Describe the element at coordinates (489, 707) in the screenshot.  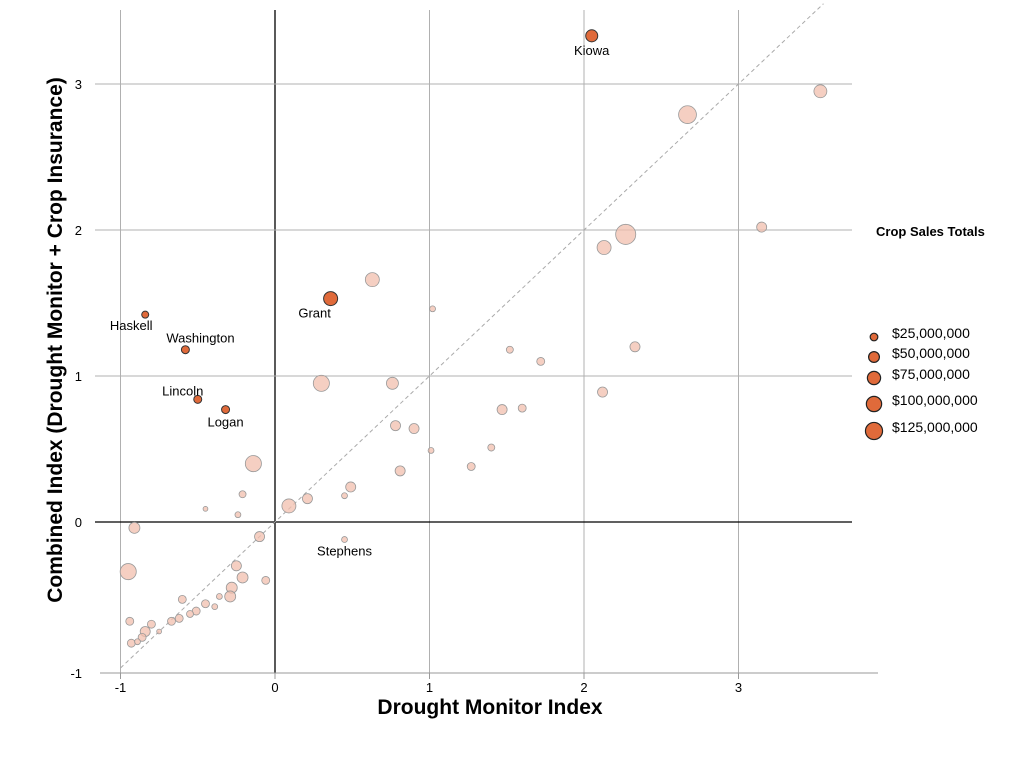
I see `x-axis-label: Drought Monitor Index` at that location.